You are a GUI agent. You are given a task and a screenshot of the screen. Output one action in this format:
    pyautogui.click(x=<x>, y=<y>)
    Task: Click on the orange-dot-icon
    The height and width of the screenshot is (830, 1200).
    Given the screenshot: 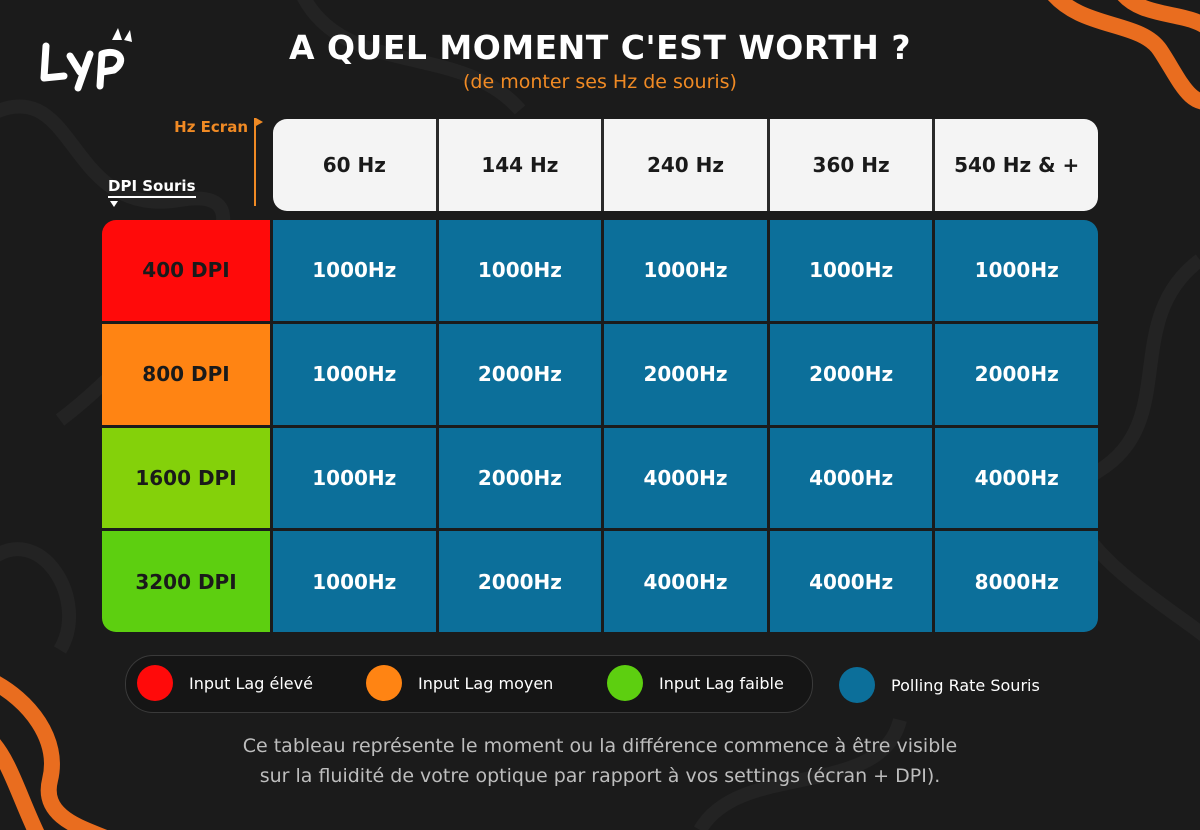 What is the action you would take?
    pyautogui.click(x=384, y=683)
    